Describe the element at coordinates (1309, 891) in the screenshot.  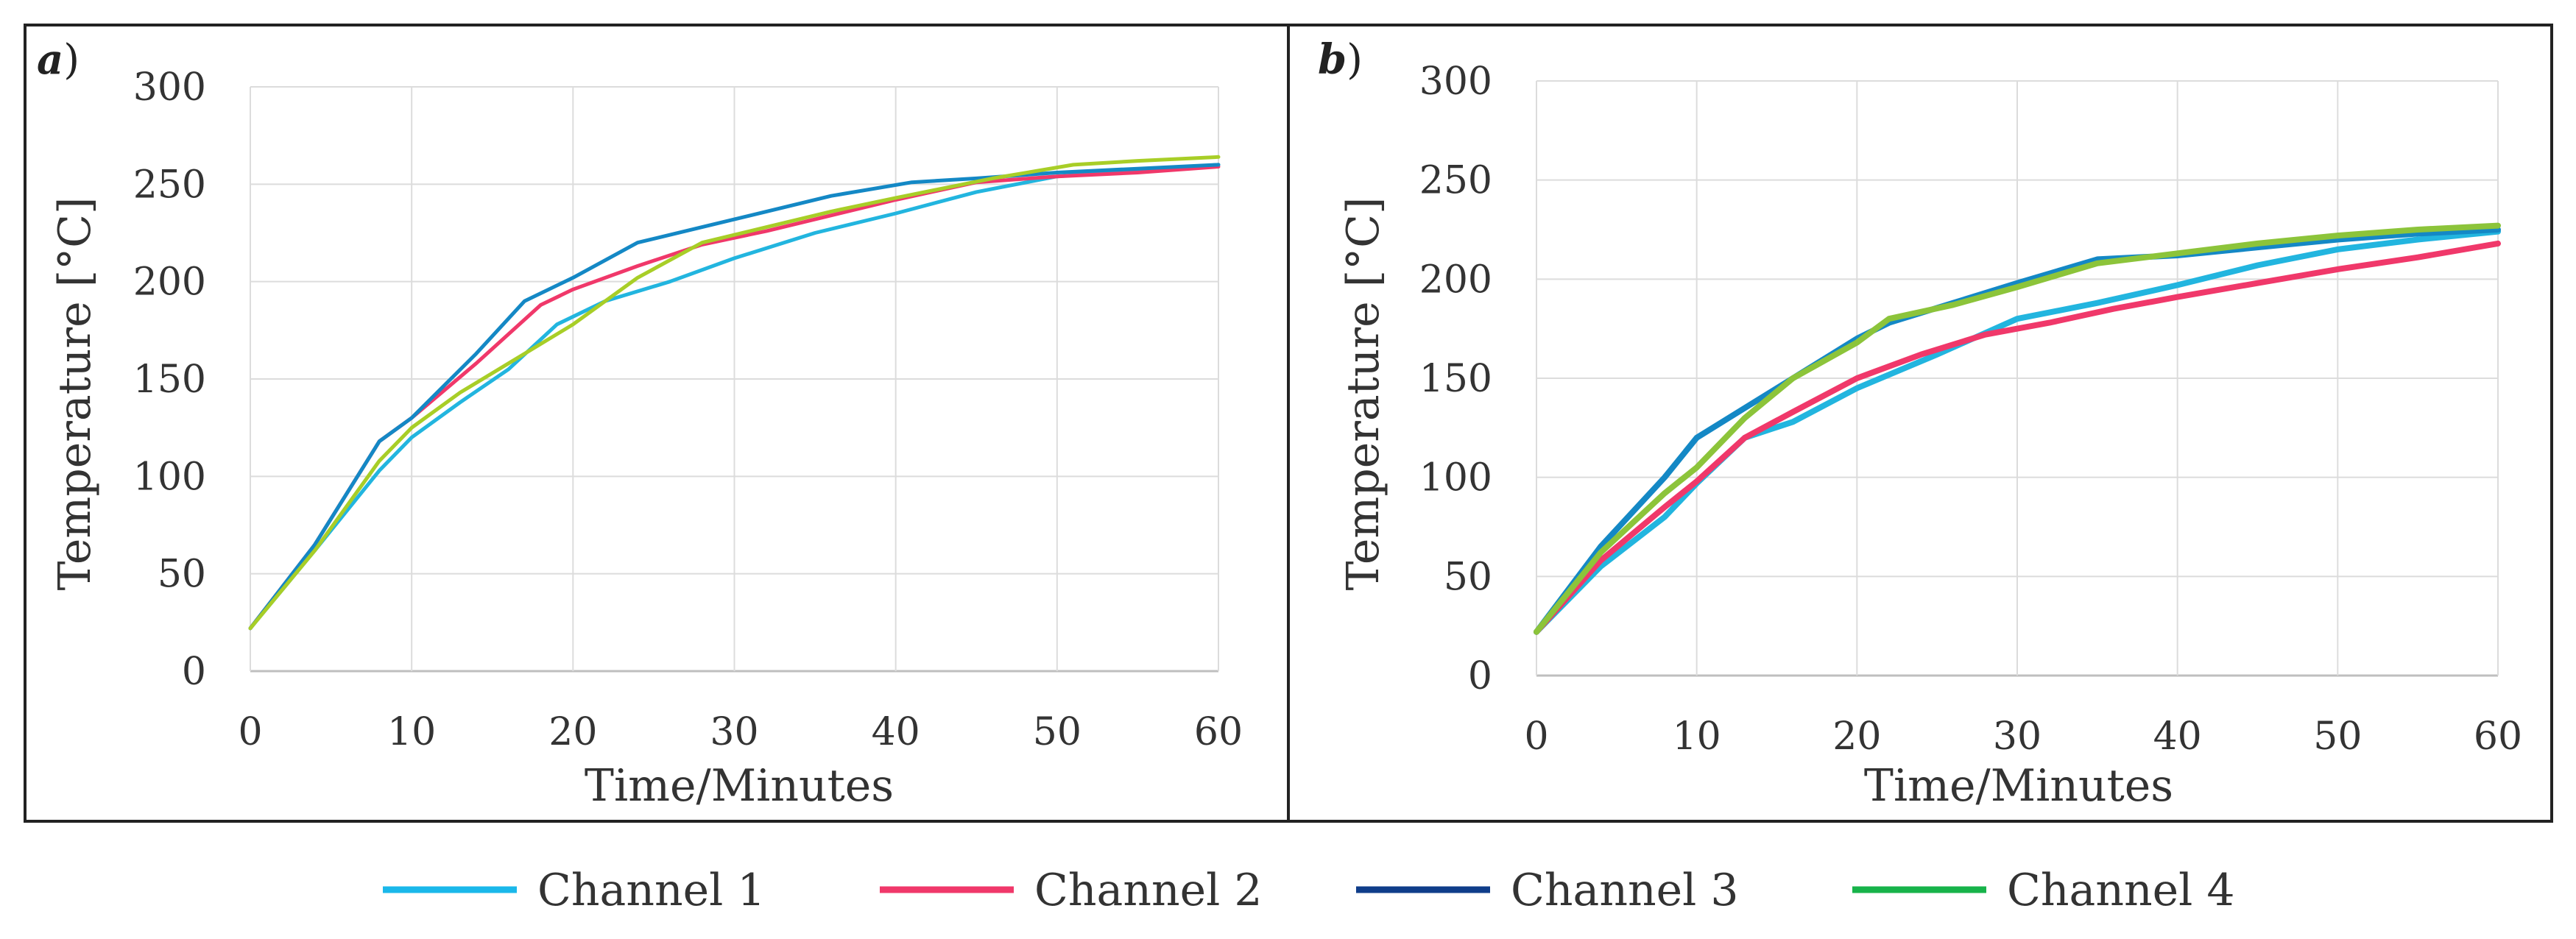
I see `legend: Channel 1 Channel 2 Channel 3 Channel 4` at that location.